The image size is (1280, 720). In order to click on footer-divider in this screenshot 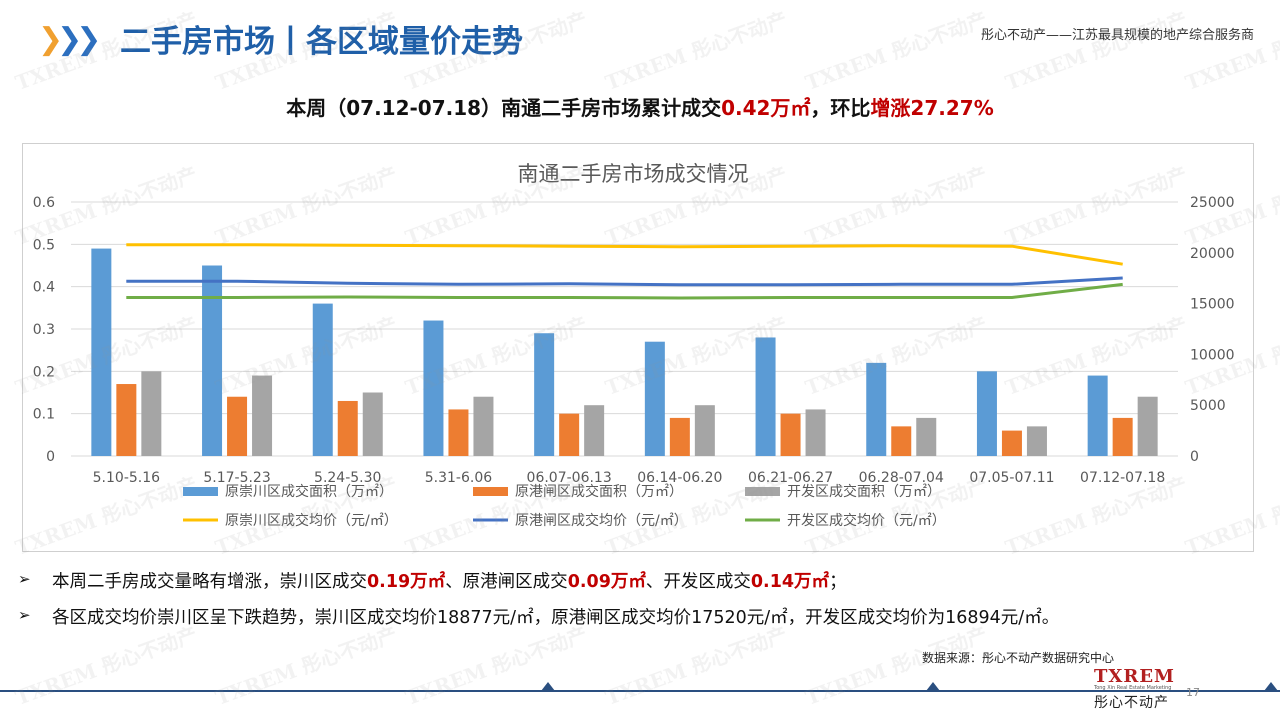, I will do `click(640, 691)`.